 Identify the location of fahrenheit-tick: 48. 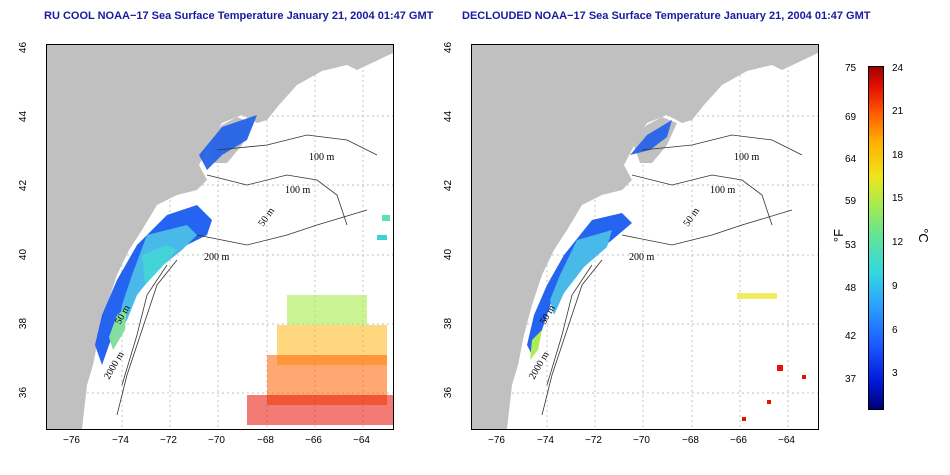
(851, 288).